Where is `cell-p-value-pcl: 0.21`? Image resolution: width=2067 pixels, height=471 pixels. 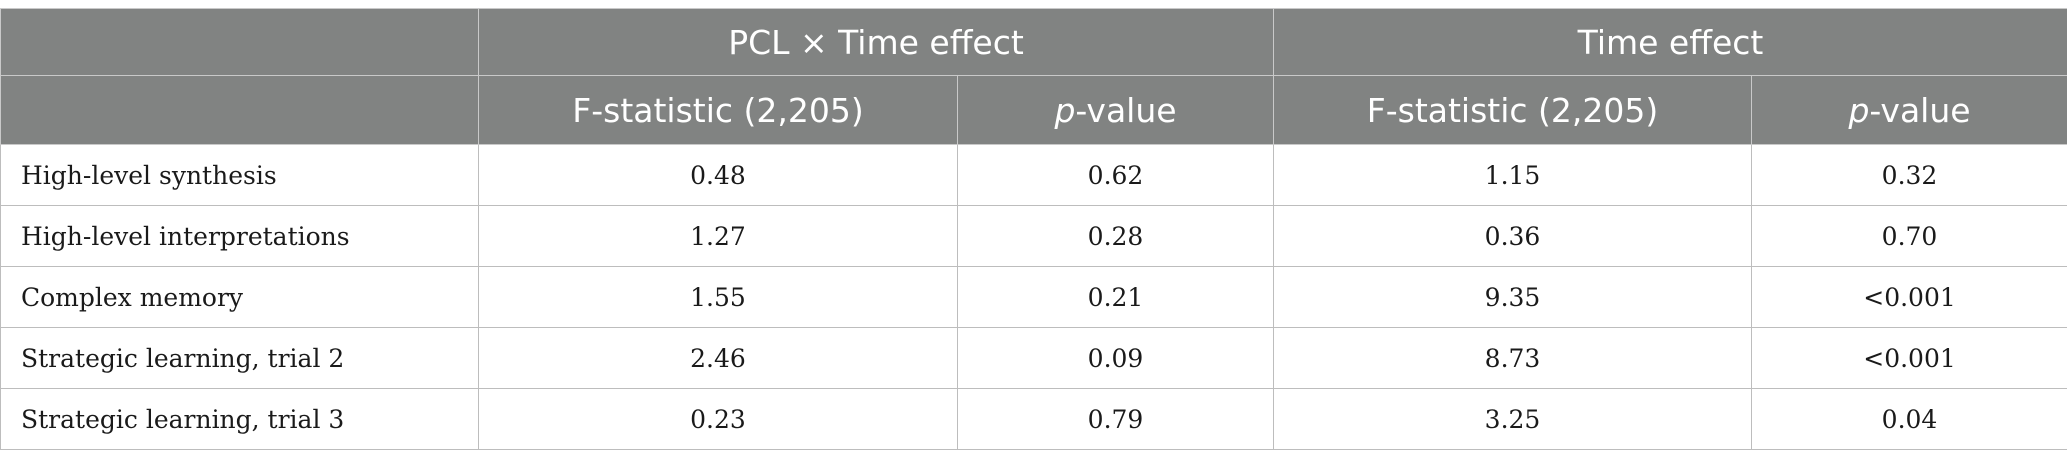 cell-p-value-pcl: 0.21 is located at coordinates (1115, 297).